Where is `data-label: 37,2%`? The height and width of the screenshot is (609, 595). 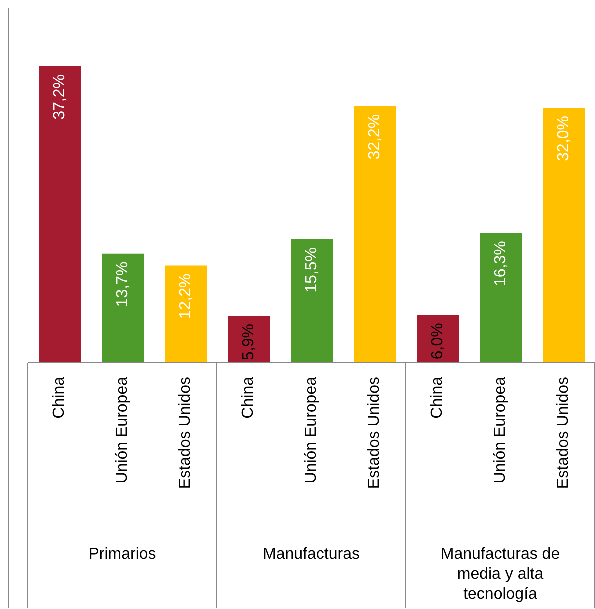 data-label: 37,2% is located at coordinates (60, 97).